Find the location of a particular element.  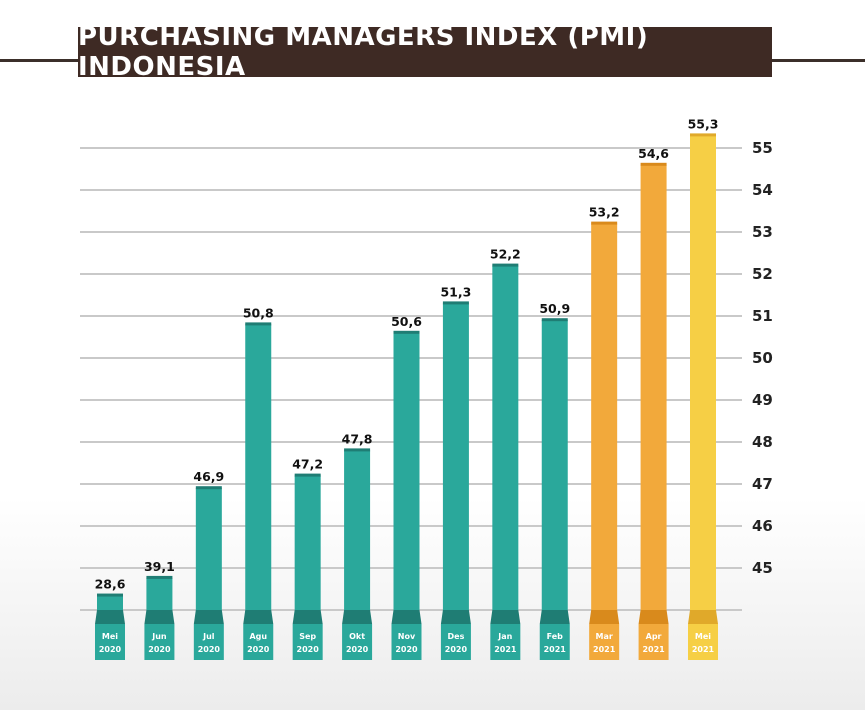

category-month: Agu is located at coordinates (258, 636).